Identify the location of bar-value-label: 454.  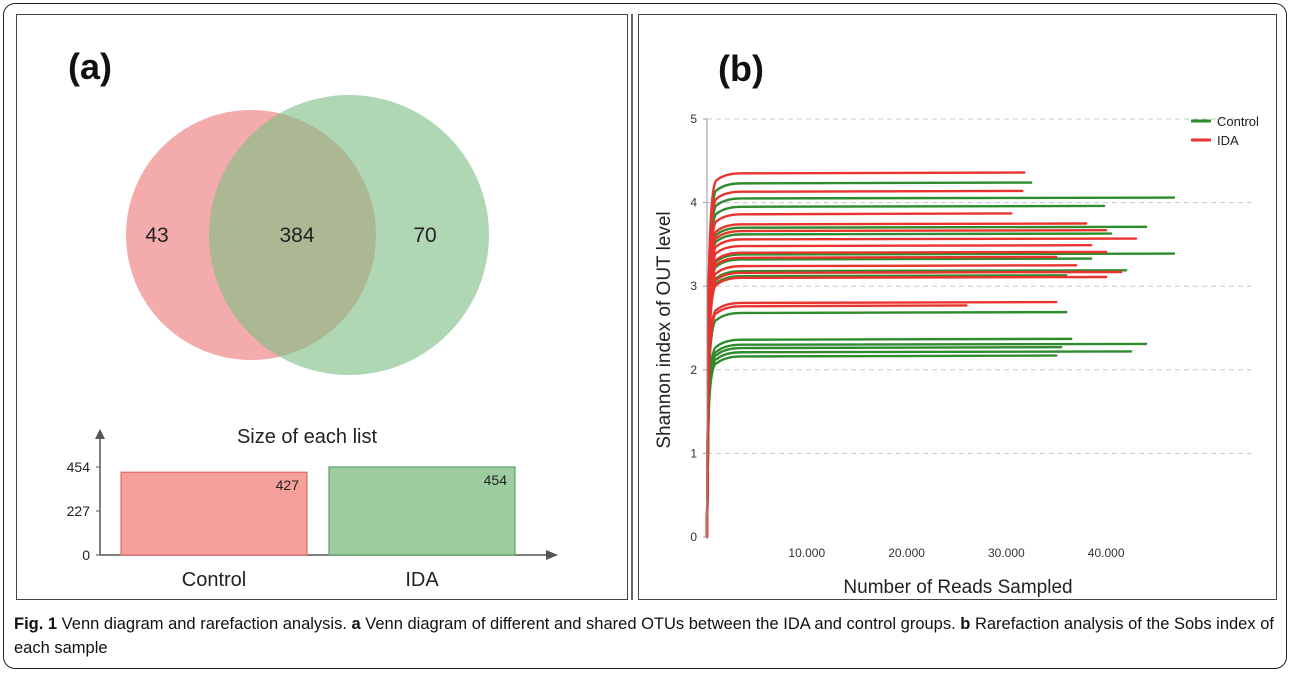
(496, 480).